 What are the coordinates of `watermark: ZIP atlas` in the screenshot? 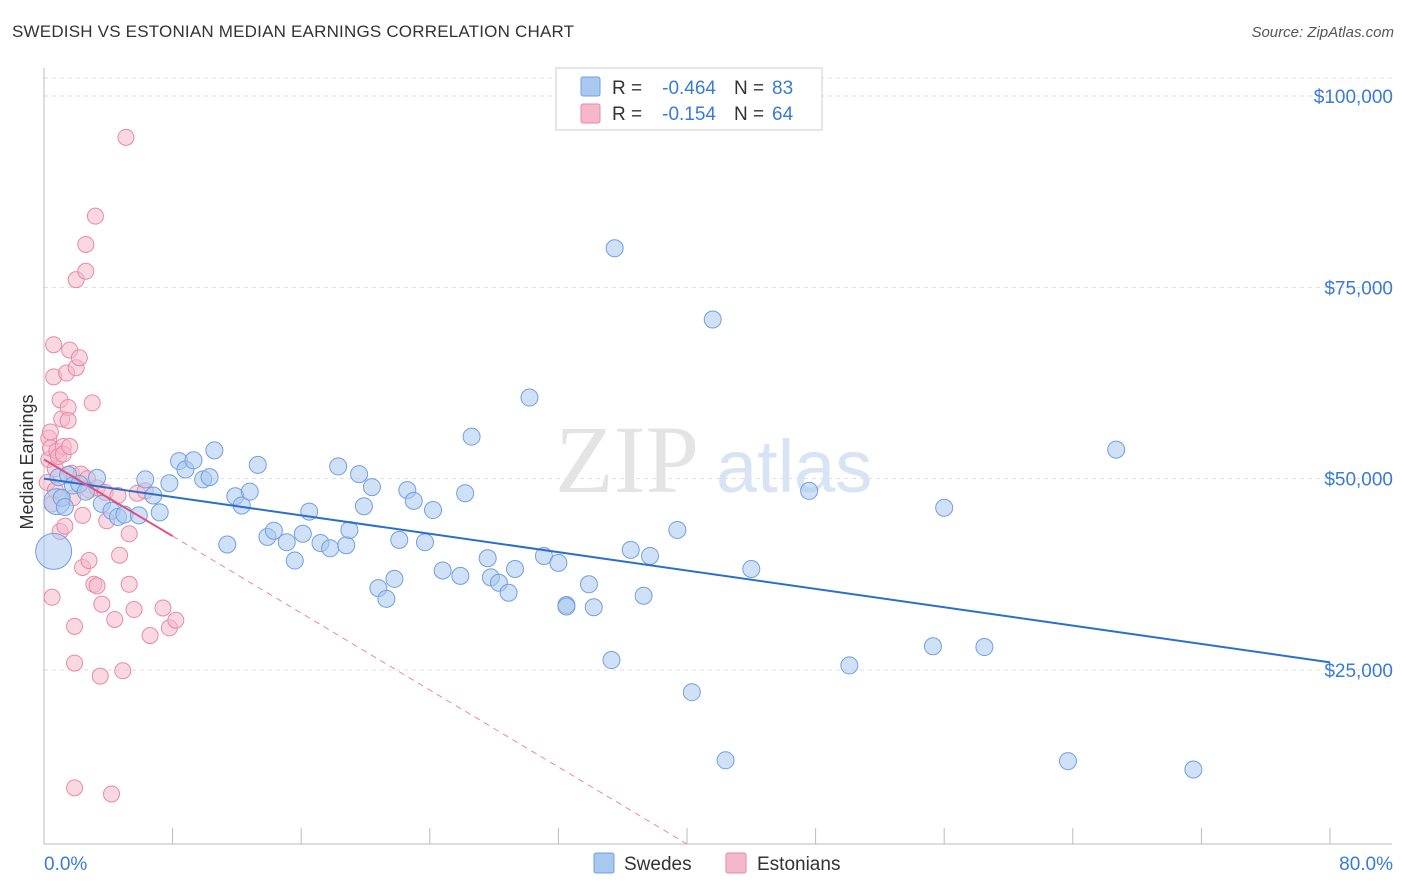 It's located at (713, 459).